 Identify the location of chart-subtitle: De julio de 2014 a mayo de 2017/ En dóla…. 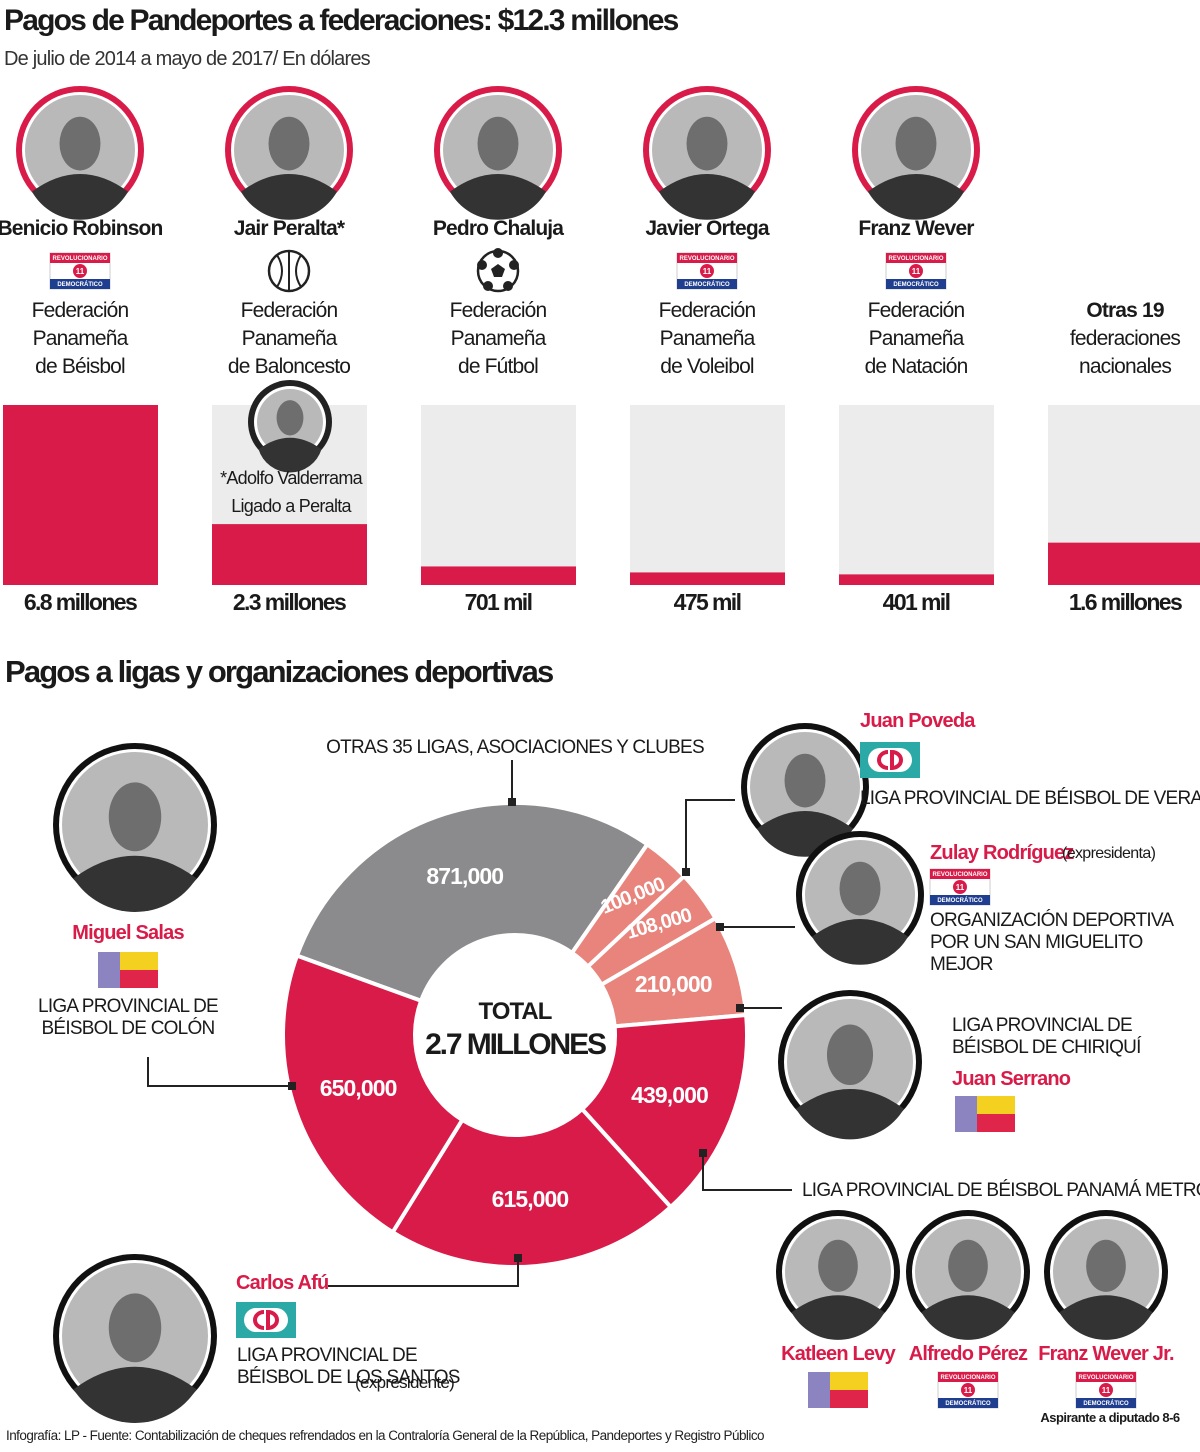
(187, 59).